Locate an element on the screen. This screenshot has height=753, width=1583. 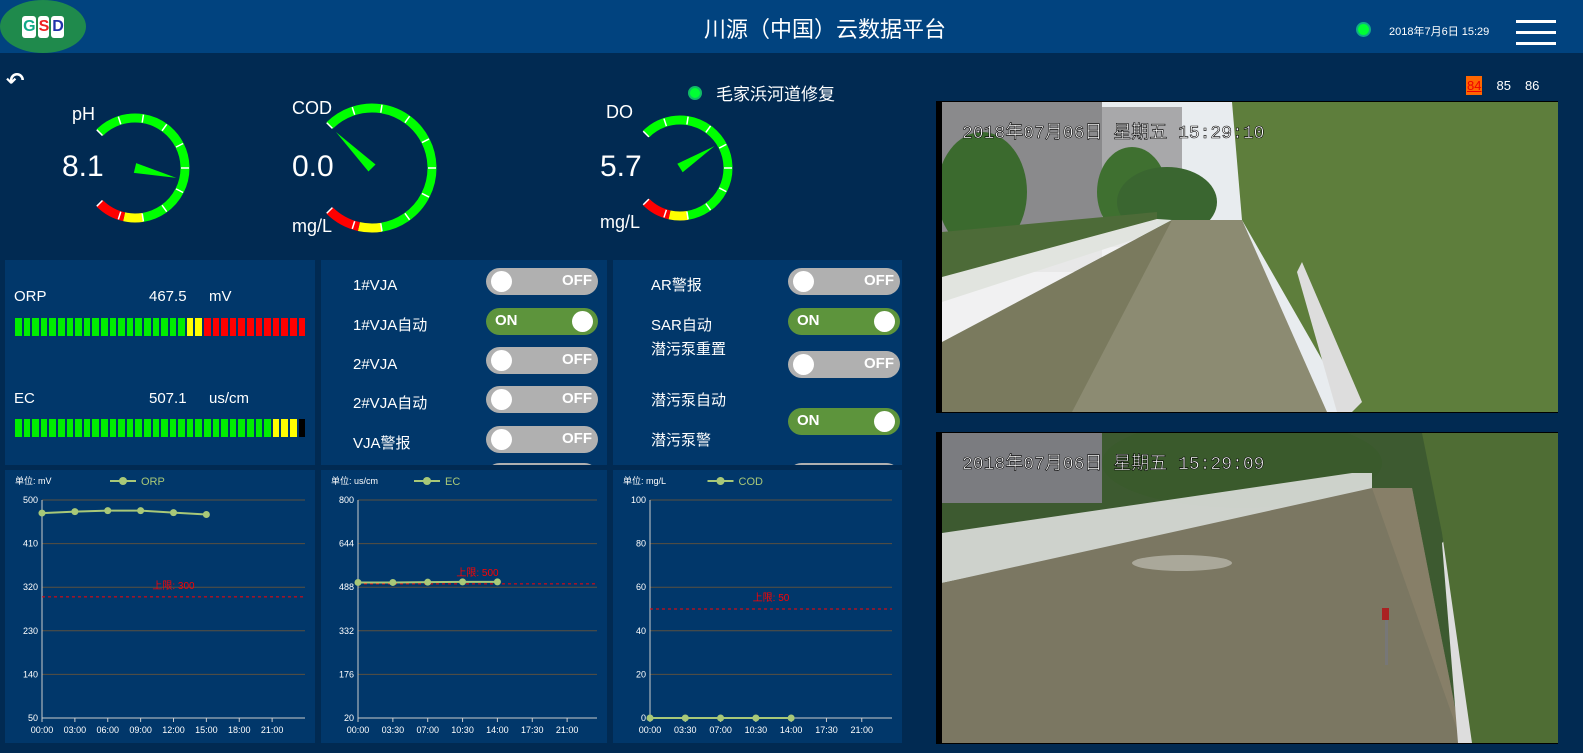
x-tick-label: 00:00 is located at coordinates (358, 730).